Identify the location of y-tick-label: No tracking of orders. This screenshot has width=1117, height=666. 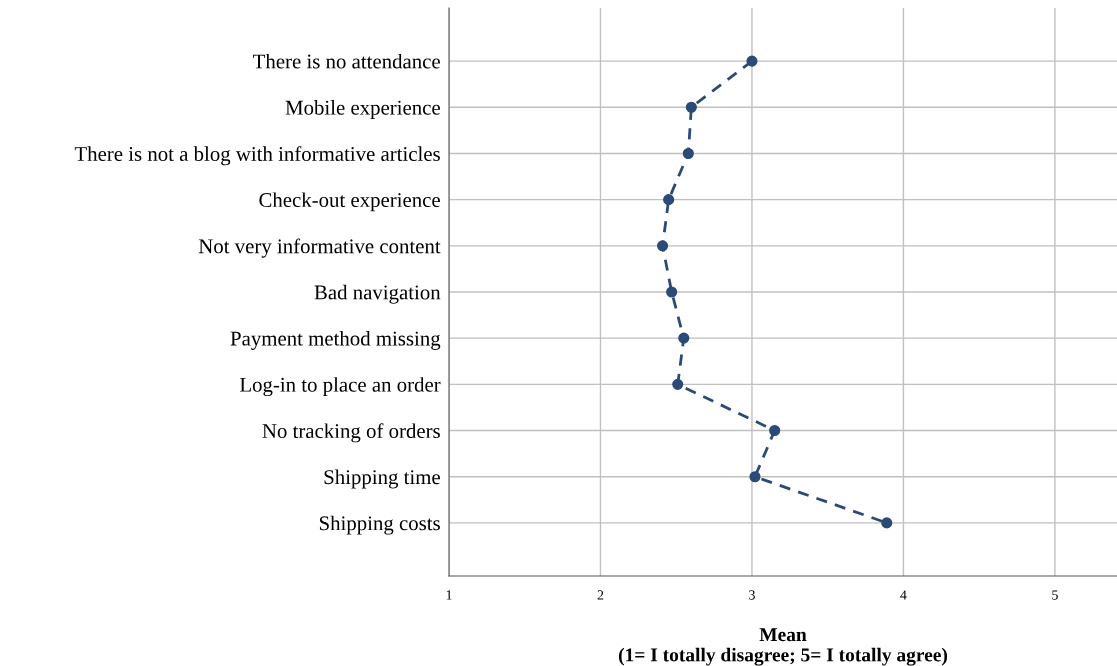
(351, 433).